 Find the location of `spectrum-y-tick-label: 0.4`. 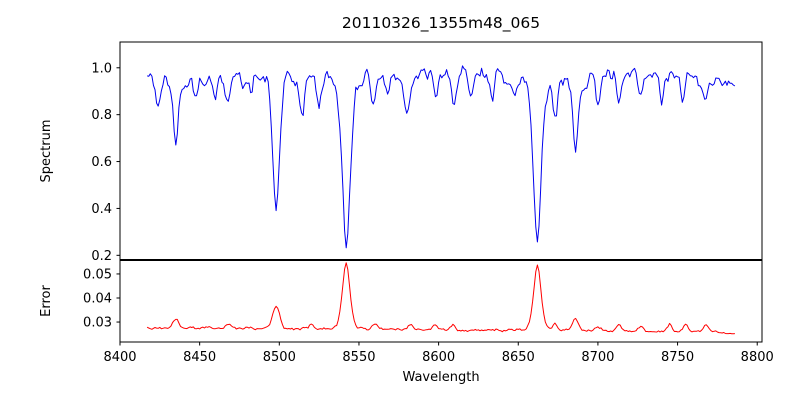

spectrum-y-tick-label: 0.4 is located at coordinates (101, 209).